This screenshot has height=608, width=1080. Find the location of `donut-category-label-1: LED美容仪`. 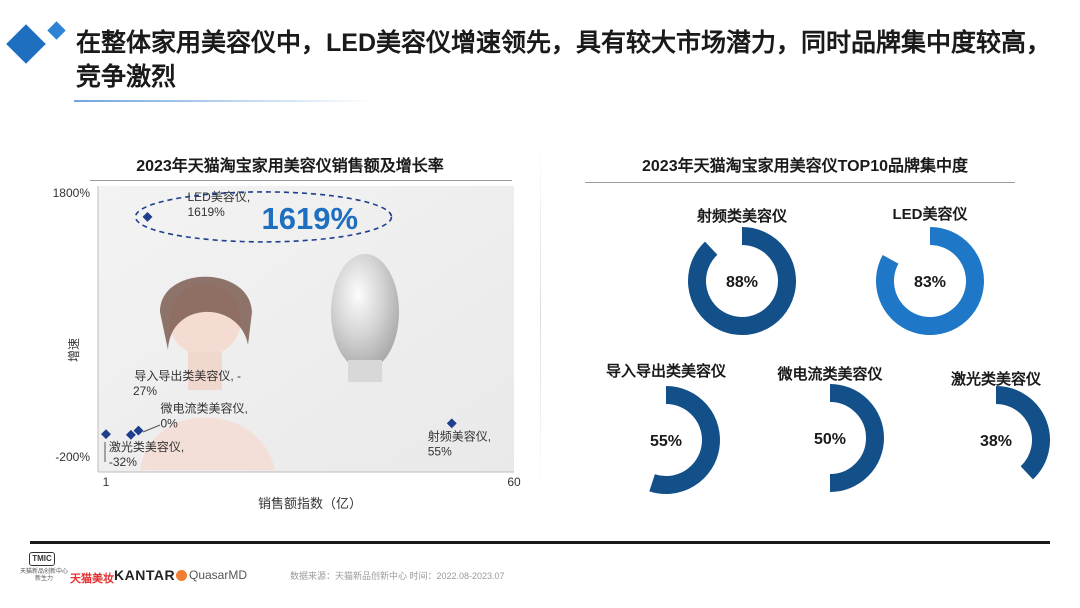

donut-category-label-1: LED美容仪 is located at coordinates (930, 214).